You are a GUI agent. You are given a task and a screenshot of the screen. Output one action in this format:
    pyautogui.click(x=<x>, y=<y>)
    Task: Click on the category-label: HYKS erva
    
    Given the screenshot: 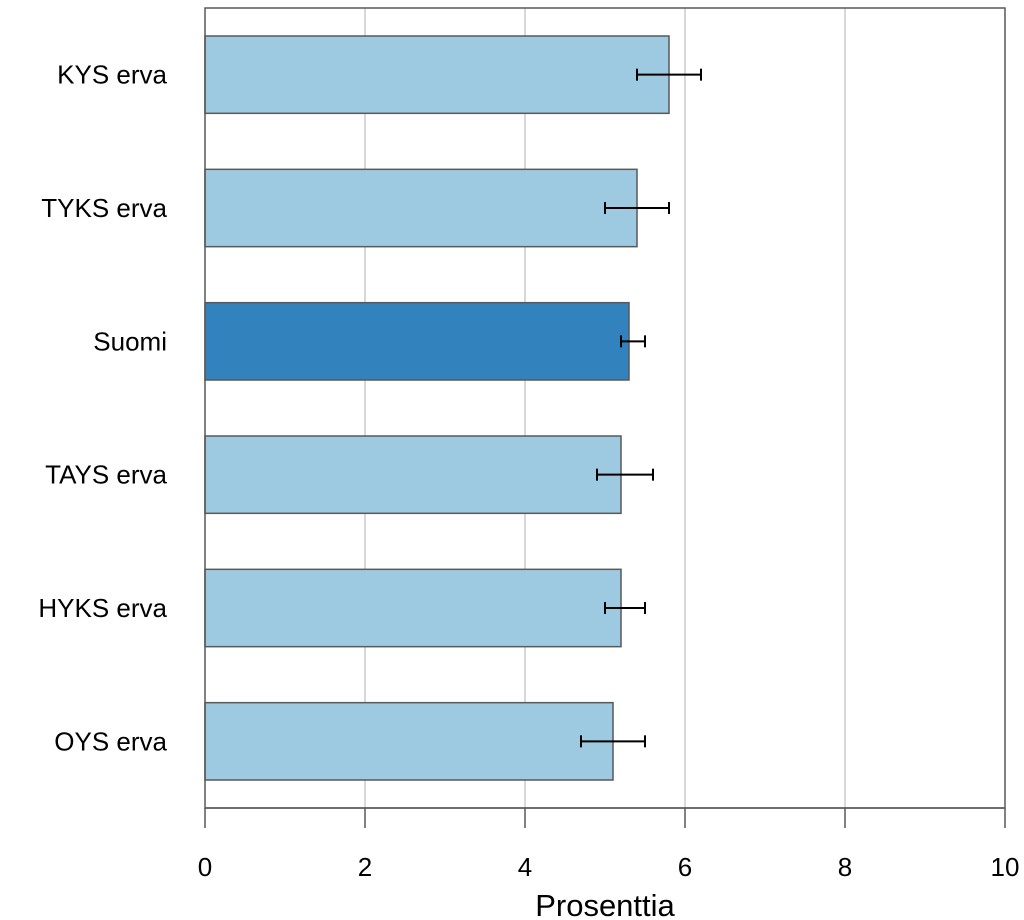 What is the action you would take?
    pyautogui.click(x=102, y=608)
    